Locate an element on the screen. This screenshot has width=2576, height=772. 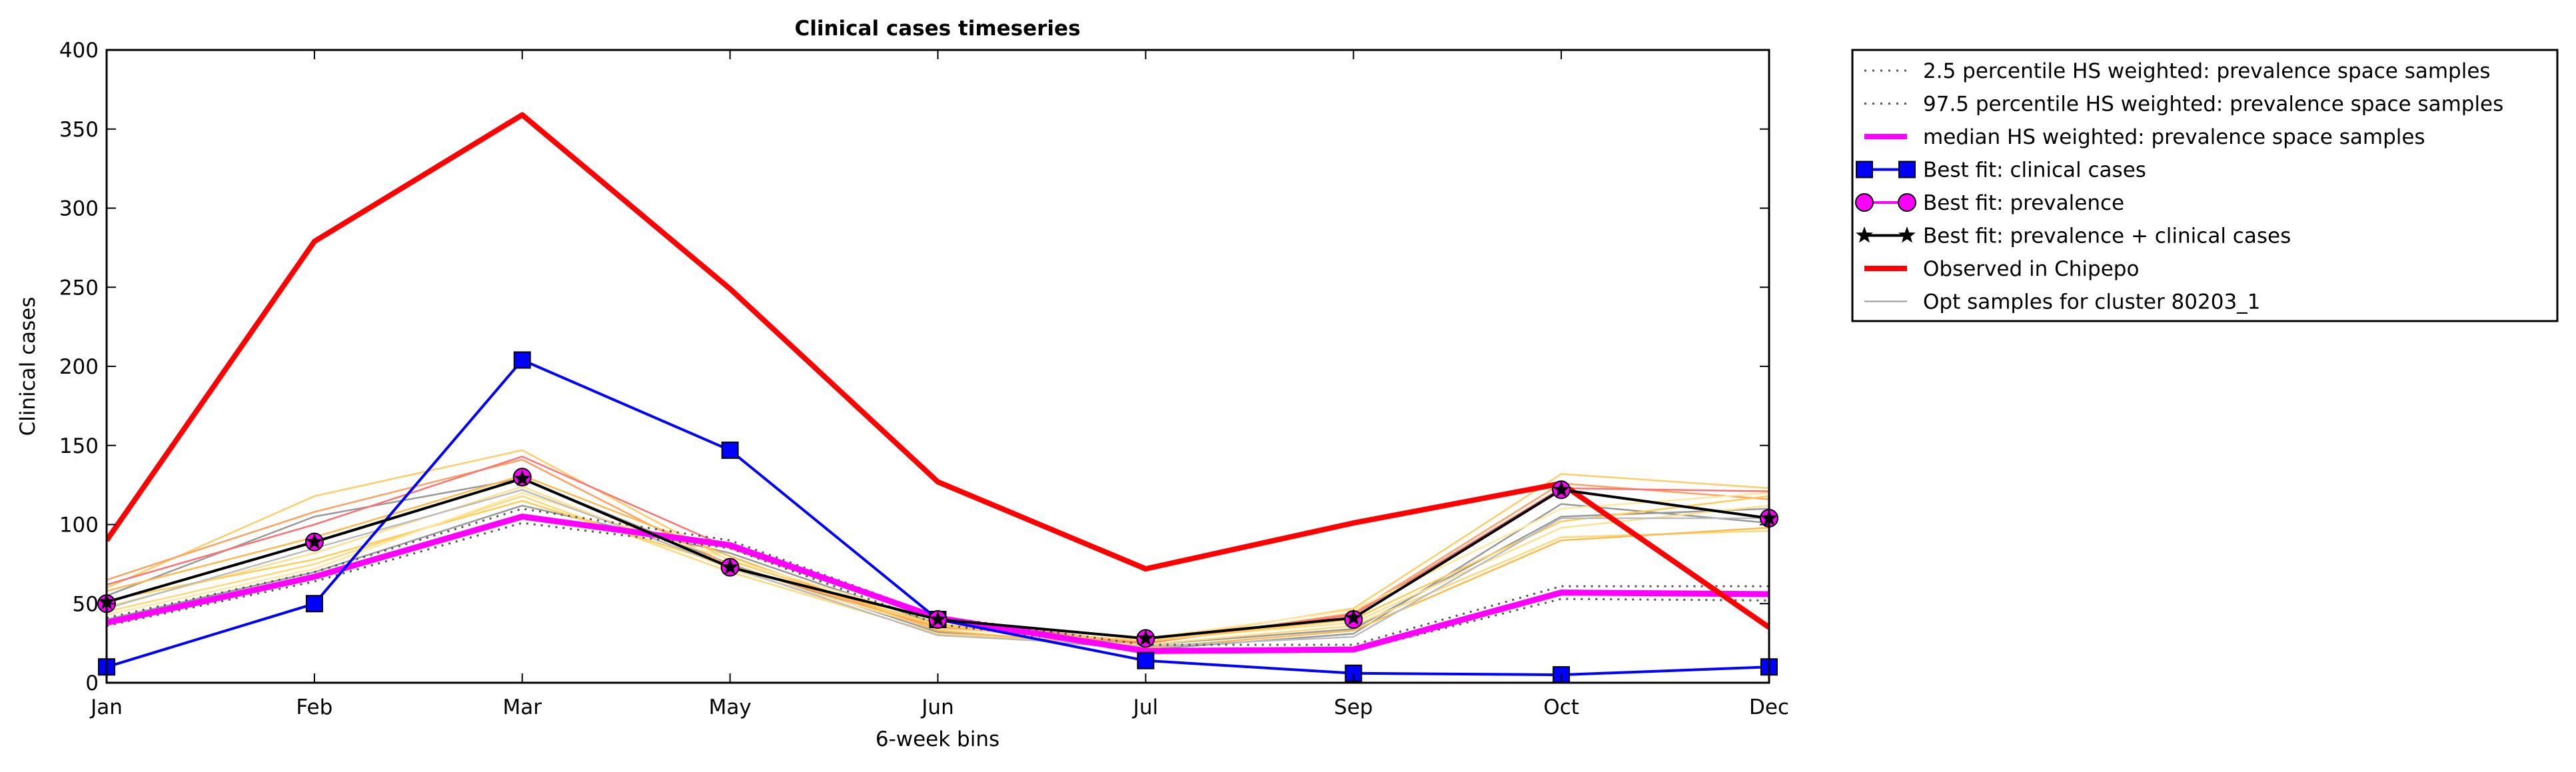
x-axis-label: 6-week bins is located at coordinates (938, 739).